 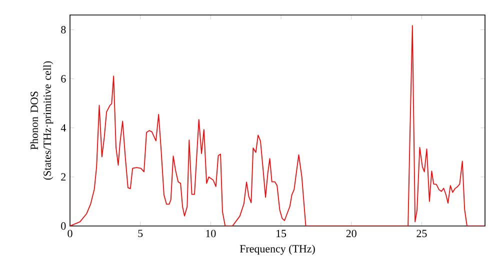 What do you see at coordinates (63, 128) in the screenshot?
I see `y-tick-label: 4` at bounding box center [63, 128].